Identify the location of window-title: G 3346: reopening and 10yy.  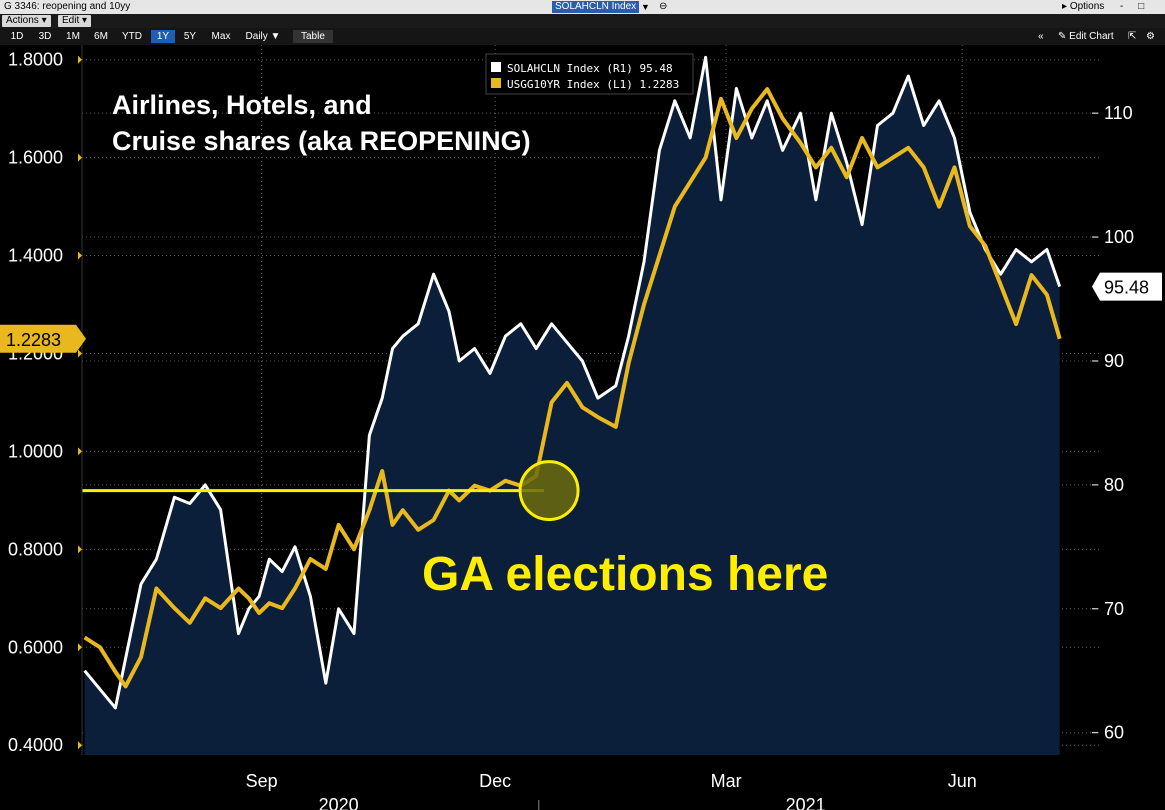
(67, 6).